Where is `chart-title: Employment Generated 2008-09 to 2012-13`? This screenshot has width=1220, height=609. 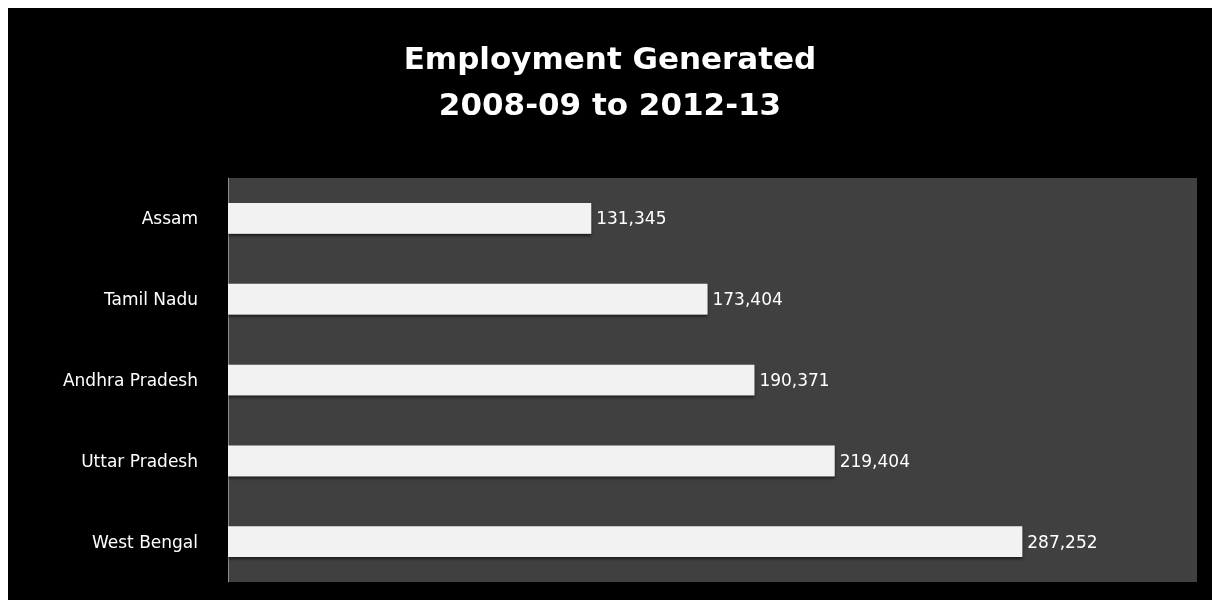 chart-title: Employment Generated 2008-09 to 2012-13 is located at coordinates (610, 81).